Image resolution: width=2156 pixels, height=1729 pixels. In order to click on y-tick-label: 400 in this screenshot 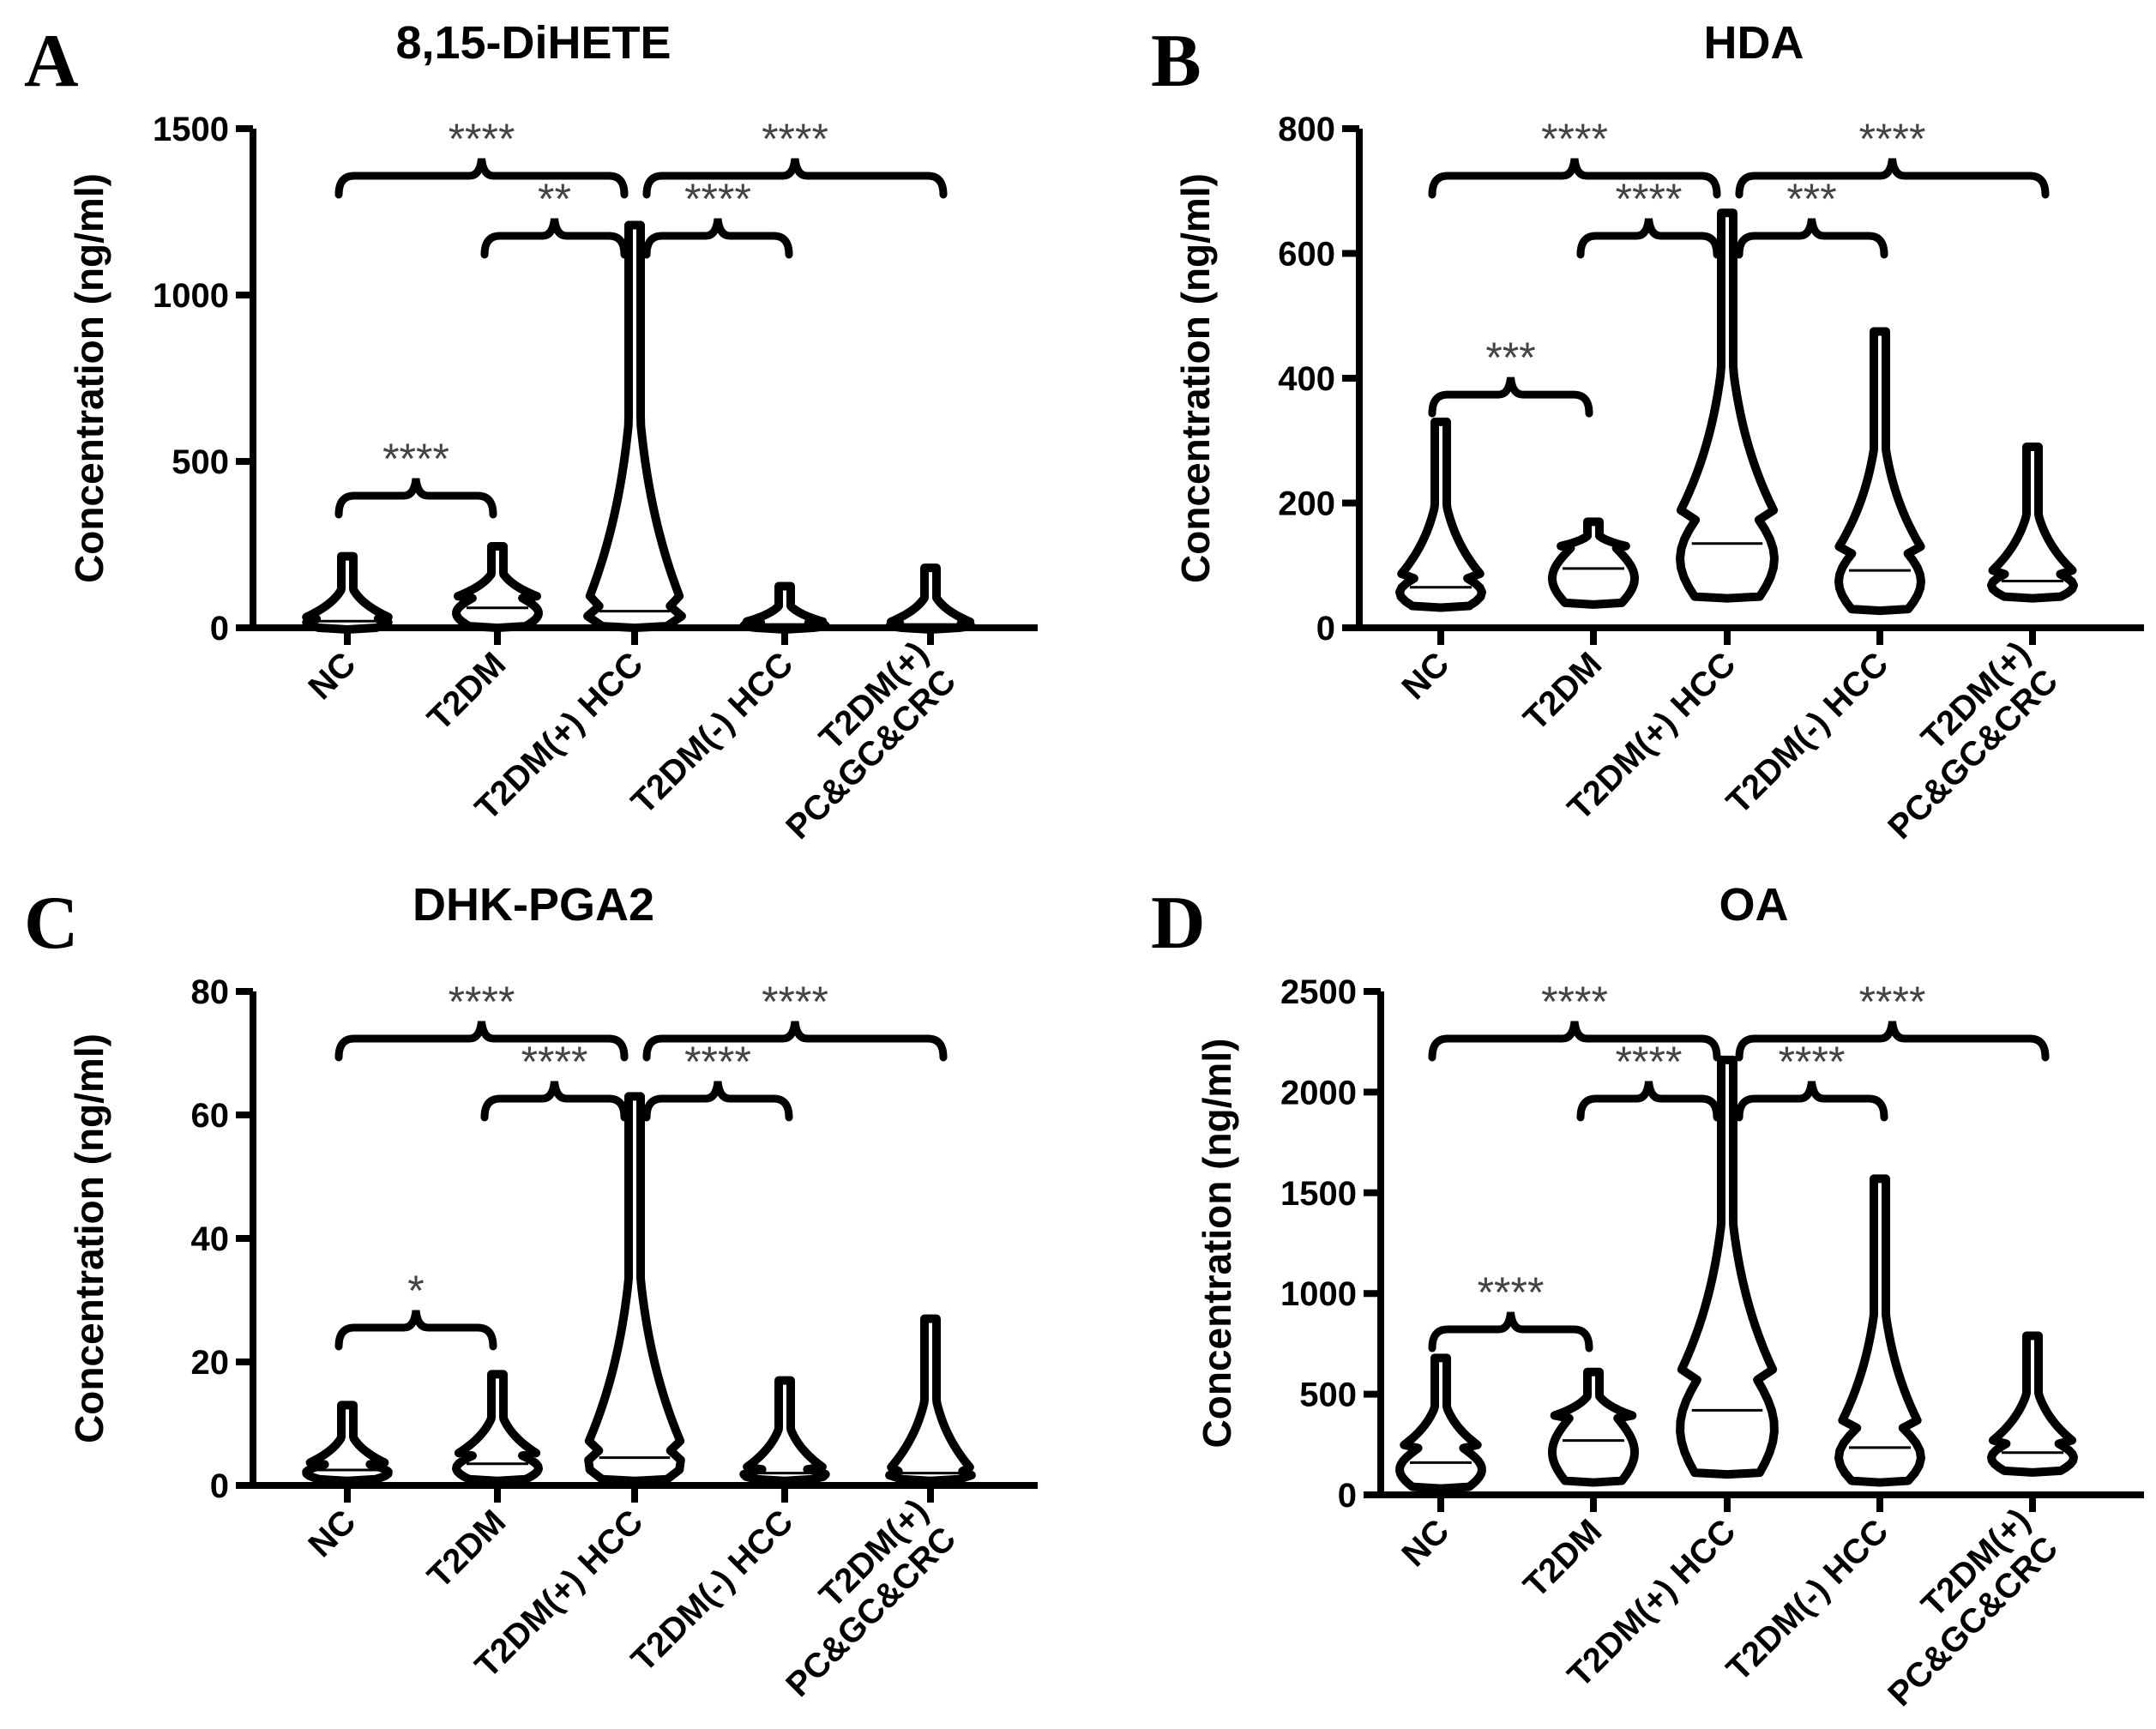, I will do `click(1306, 379)`.